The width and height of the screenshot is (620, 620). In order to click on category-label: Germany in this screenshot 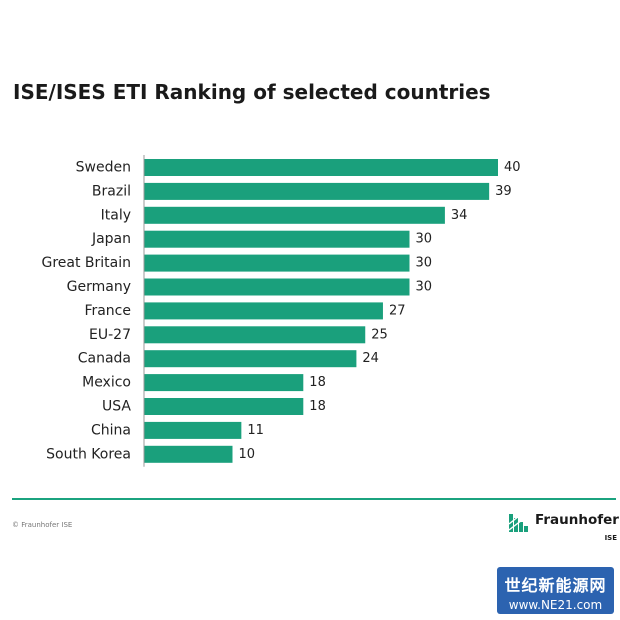, I will do `click(99, 287)`.